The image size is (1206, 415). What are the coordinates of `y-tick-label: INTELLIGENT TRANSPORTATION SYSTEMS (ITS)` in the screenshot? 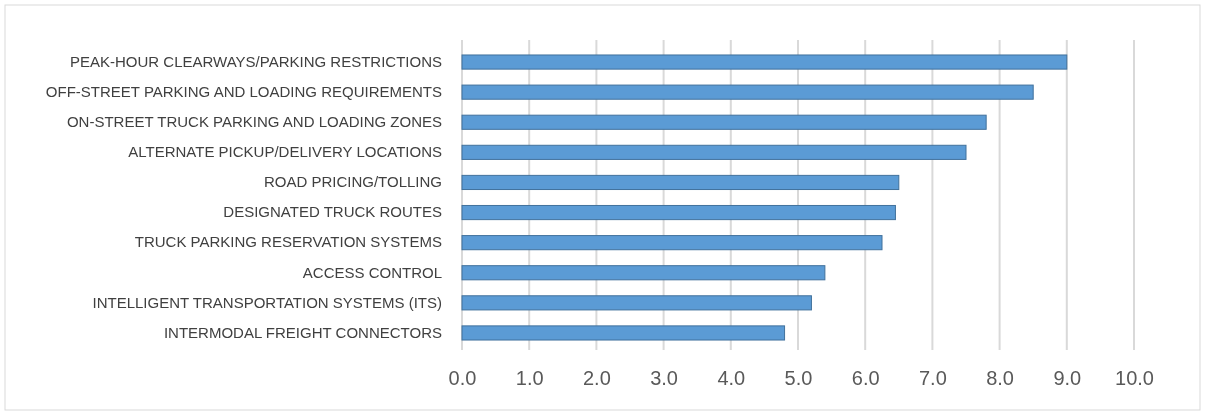 It's located at (267, 302).